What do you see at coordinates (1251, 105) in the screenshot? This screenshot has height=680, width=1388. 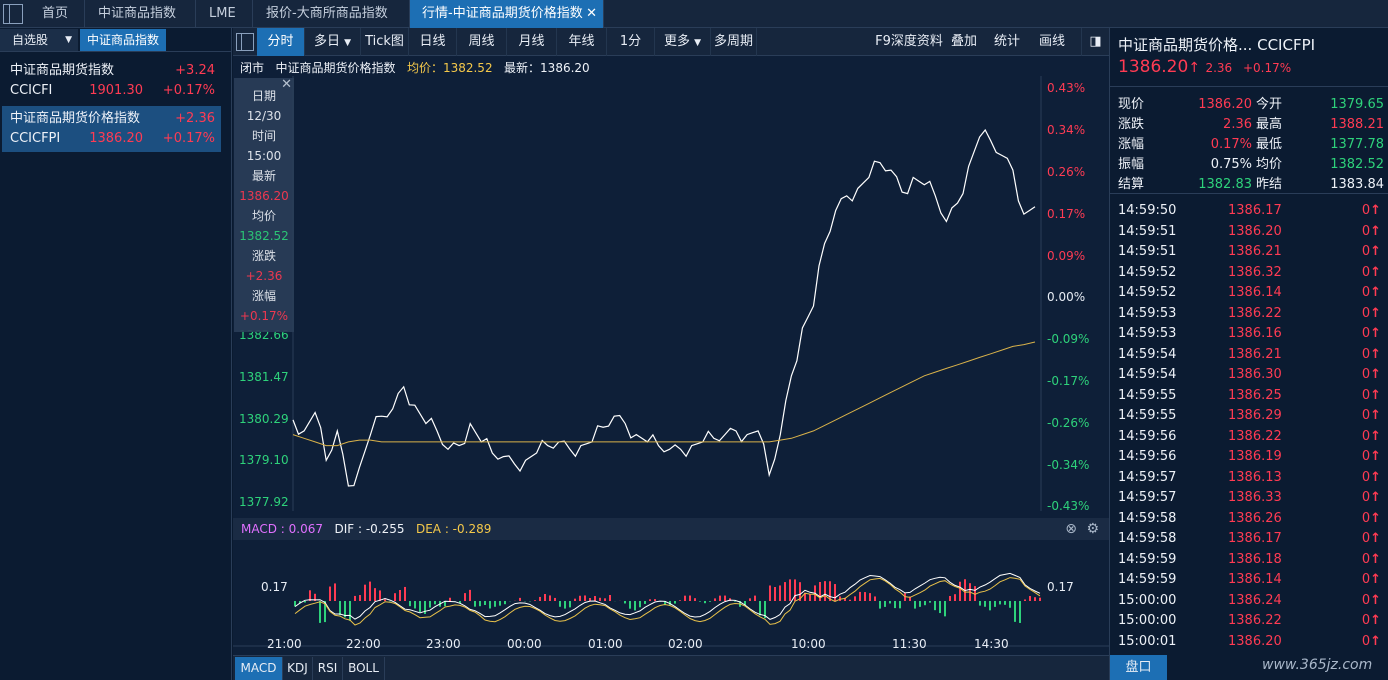 I see `detail-row: 现价 1386.20 今开 1379.65` at bounding box center [1251, 105].